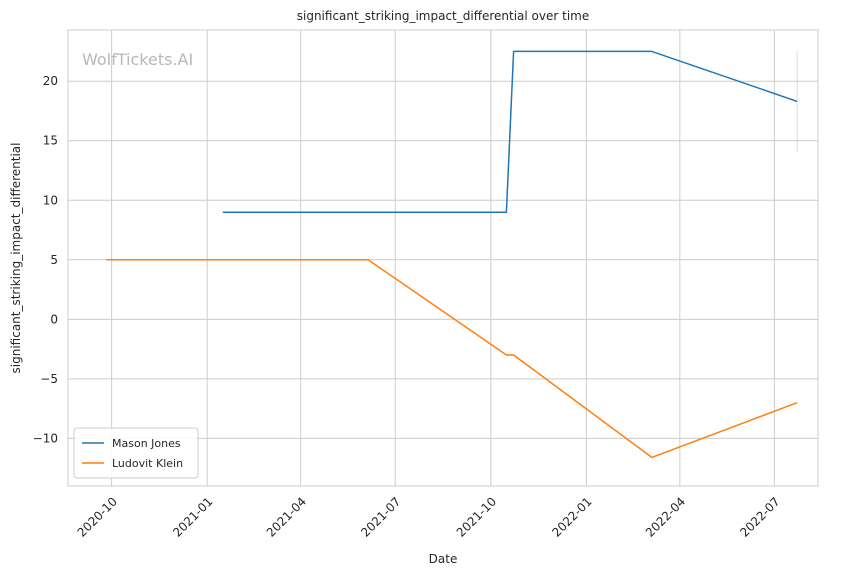  I want to click on y-tick-label: 20, so click(50, 81).